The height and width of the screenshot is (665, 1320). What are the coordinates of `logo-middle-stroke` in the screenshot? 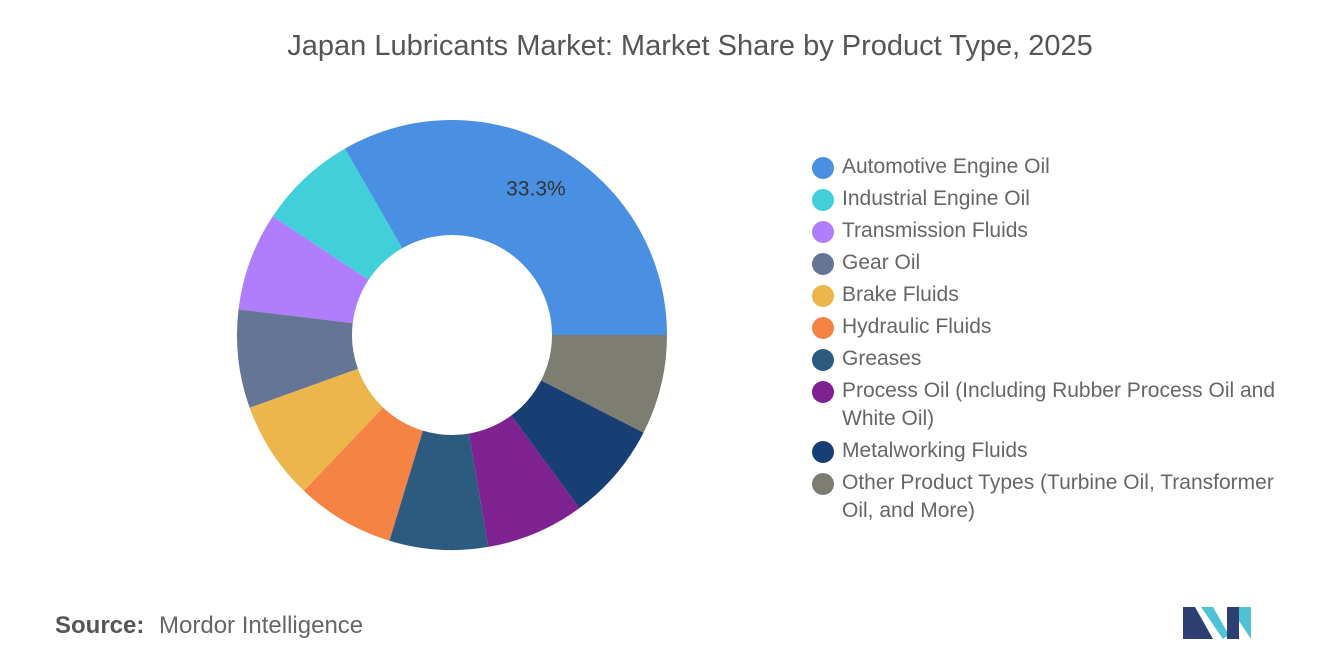 It's located at (1215, 623).